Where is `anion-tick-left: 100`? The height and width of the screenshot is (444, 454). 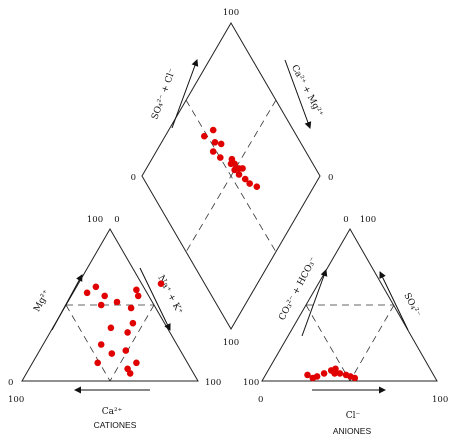
anion-tick-left: 100 is located at coordinates (251, 383).